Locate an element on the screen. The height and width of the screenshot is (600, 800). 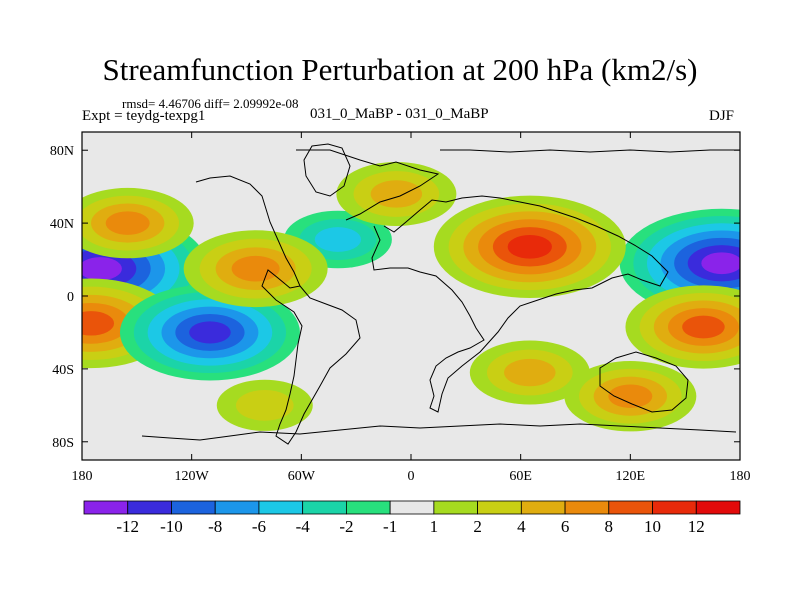
colorbar-label: 6 is located at coordinates (565, 526).